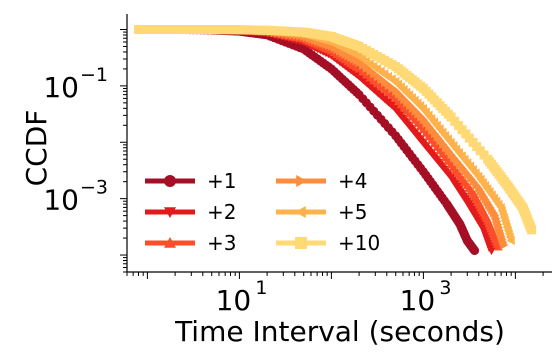 This screenshot has width=556, height=360. Describe the element at coordinates (221, 212) in the screenshot. I see `legend-label: +2` at that location.